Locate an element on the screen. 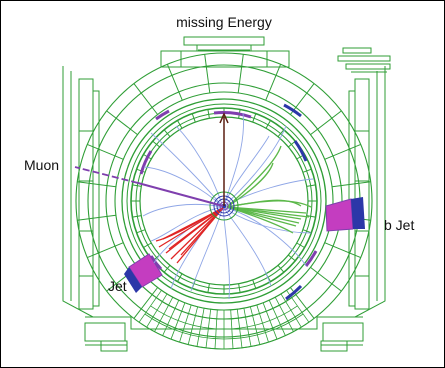 Image resolution: width=445 pixels, height=368 pixels. missing-energy-arrow is located at coordinates (224, 159).